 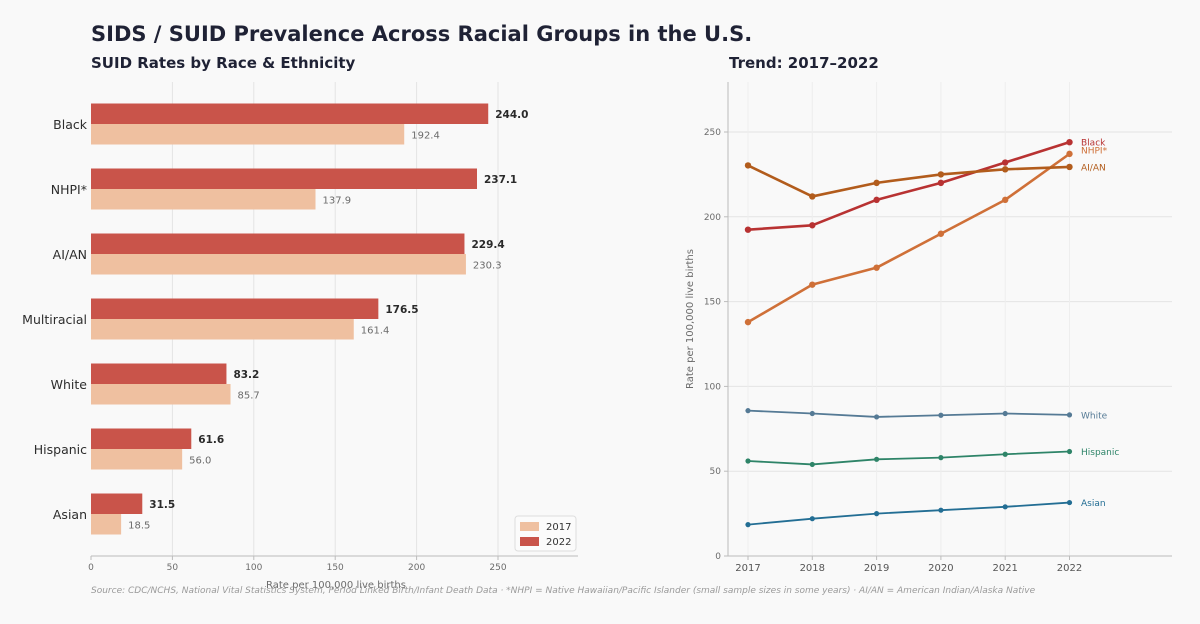 What do you see at coordinates (141, 438) in the screenshot?
I see `bar-2022-hispanic` at bounding box center [141, 438].